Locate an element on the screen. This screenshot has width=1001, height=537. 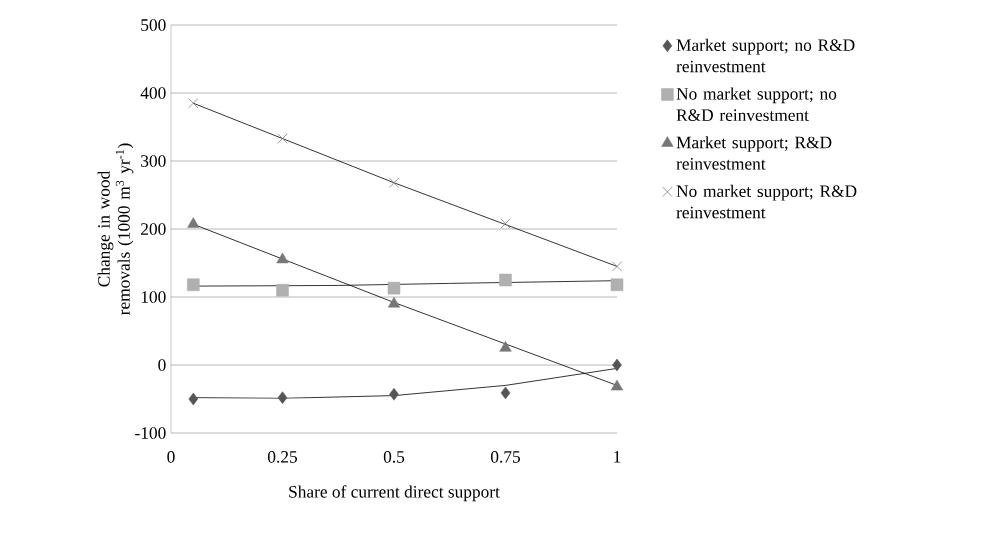
legend-label: Market support; R&D reinvestment is located at coordinates (754, 153).